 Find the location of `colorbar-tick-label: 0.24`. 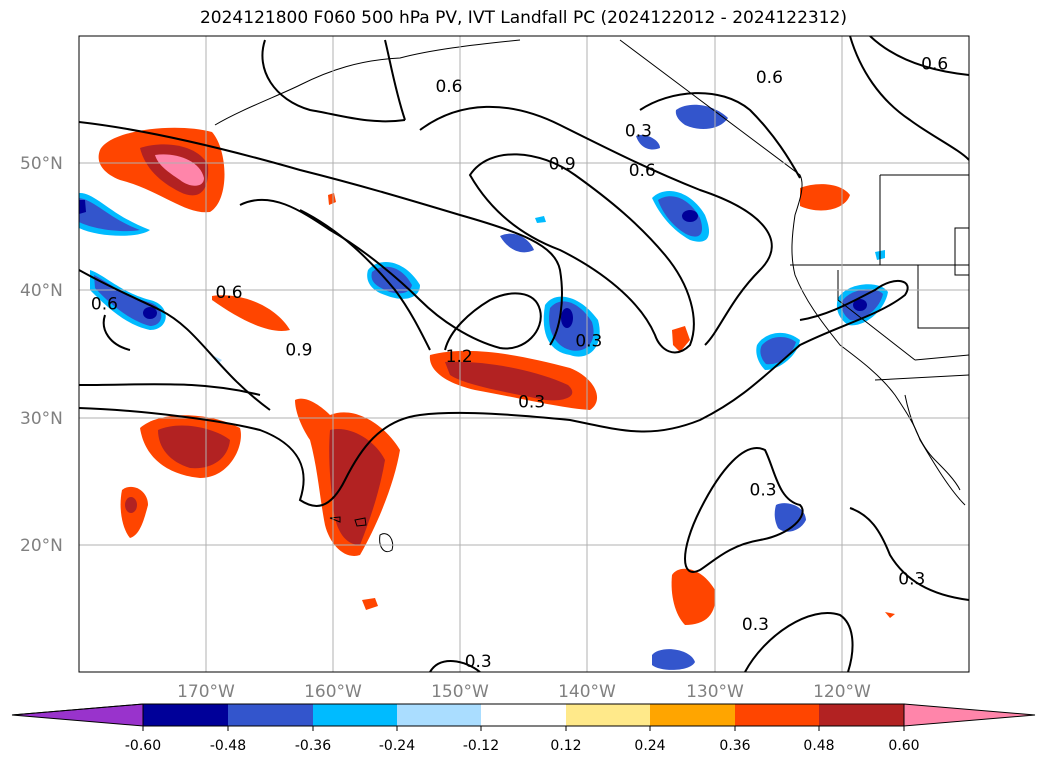

colorbar-tick-label: 0.24 is located at coordinates (649, 746).